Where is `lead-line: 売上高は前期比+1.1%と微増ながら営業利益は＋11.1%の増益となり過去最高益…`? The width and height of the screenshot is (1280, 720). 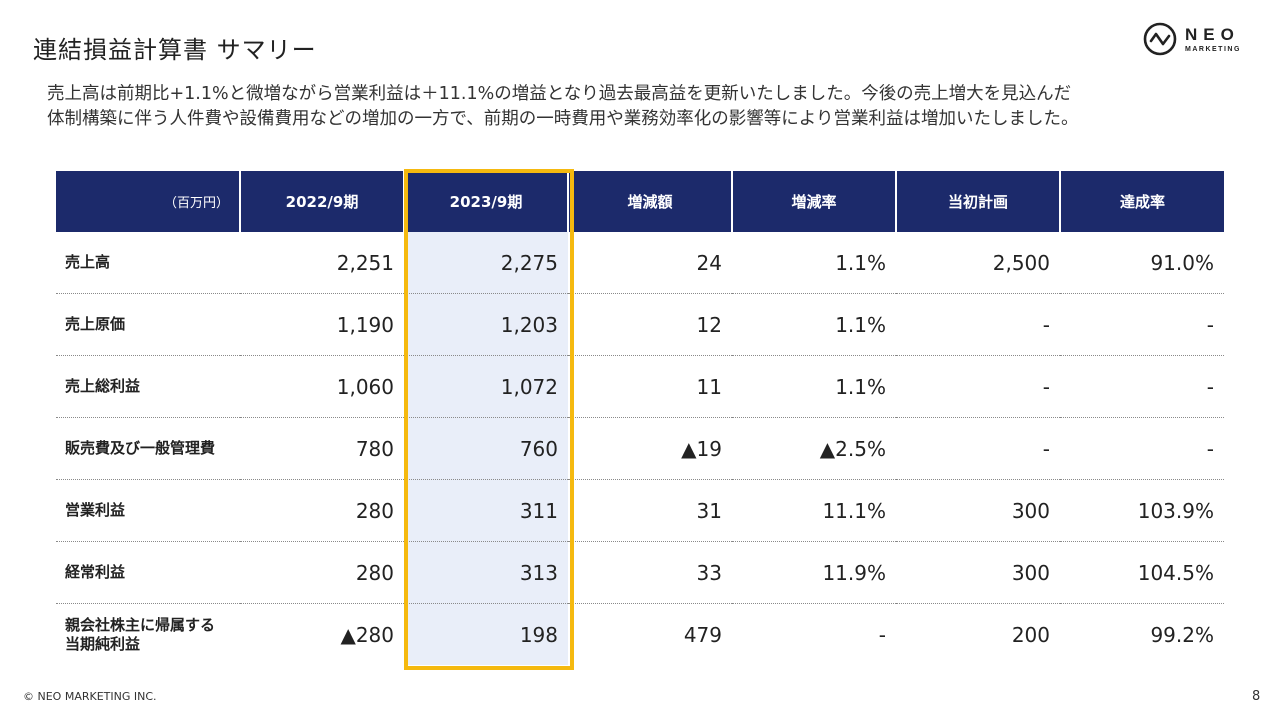
lead-line: 売上高は前期比+1.1%と微増ながら営業利益は＋11.1%の増益となり過去最高益… is located at coordinates (559, 94).